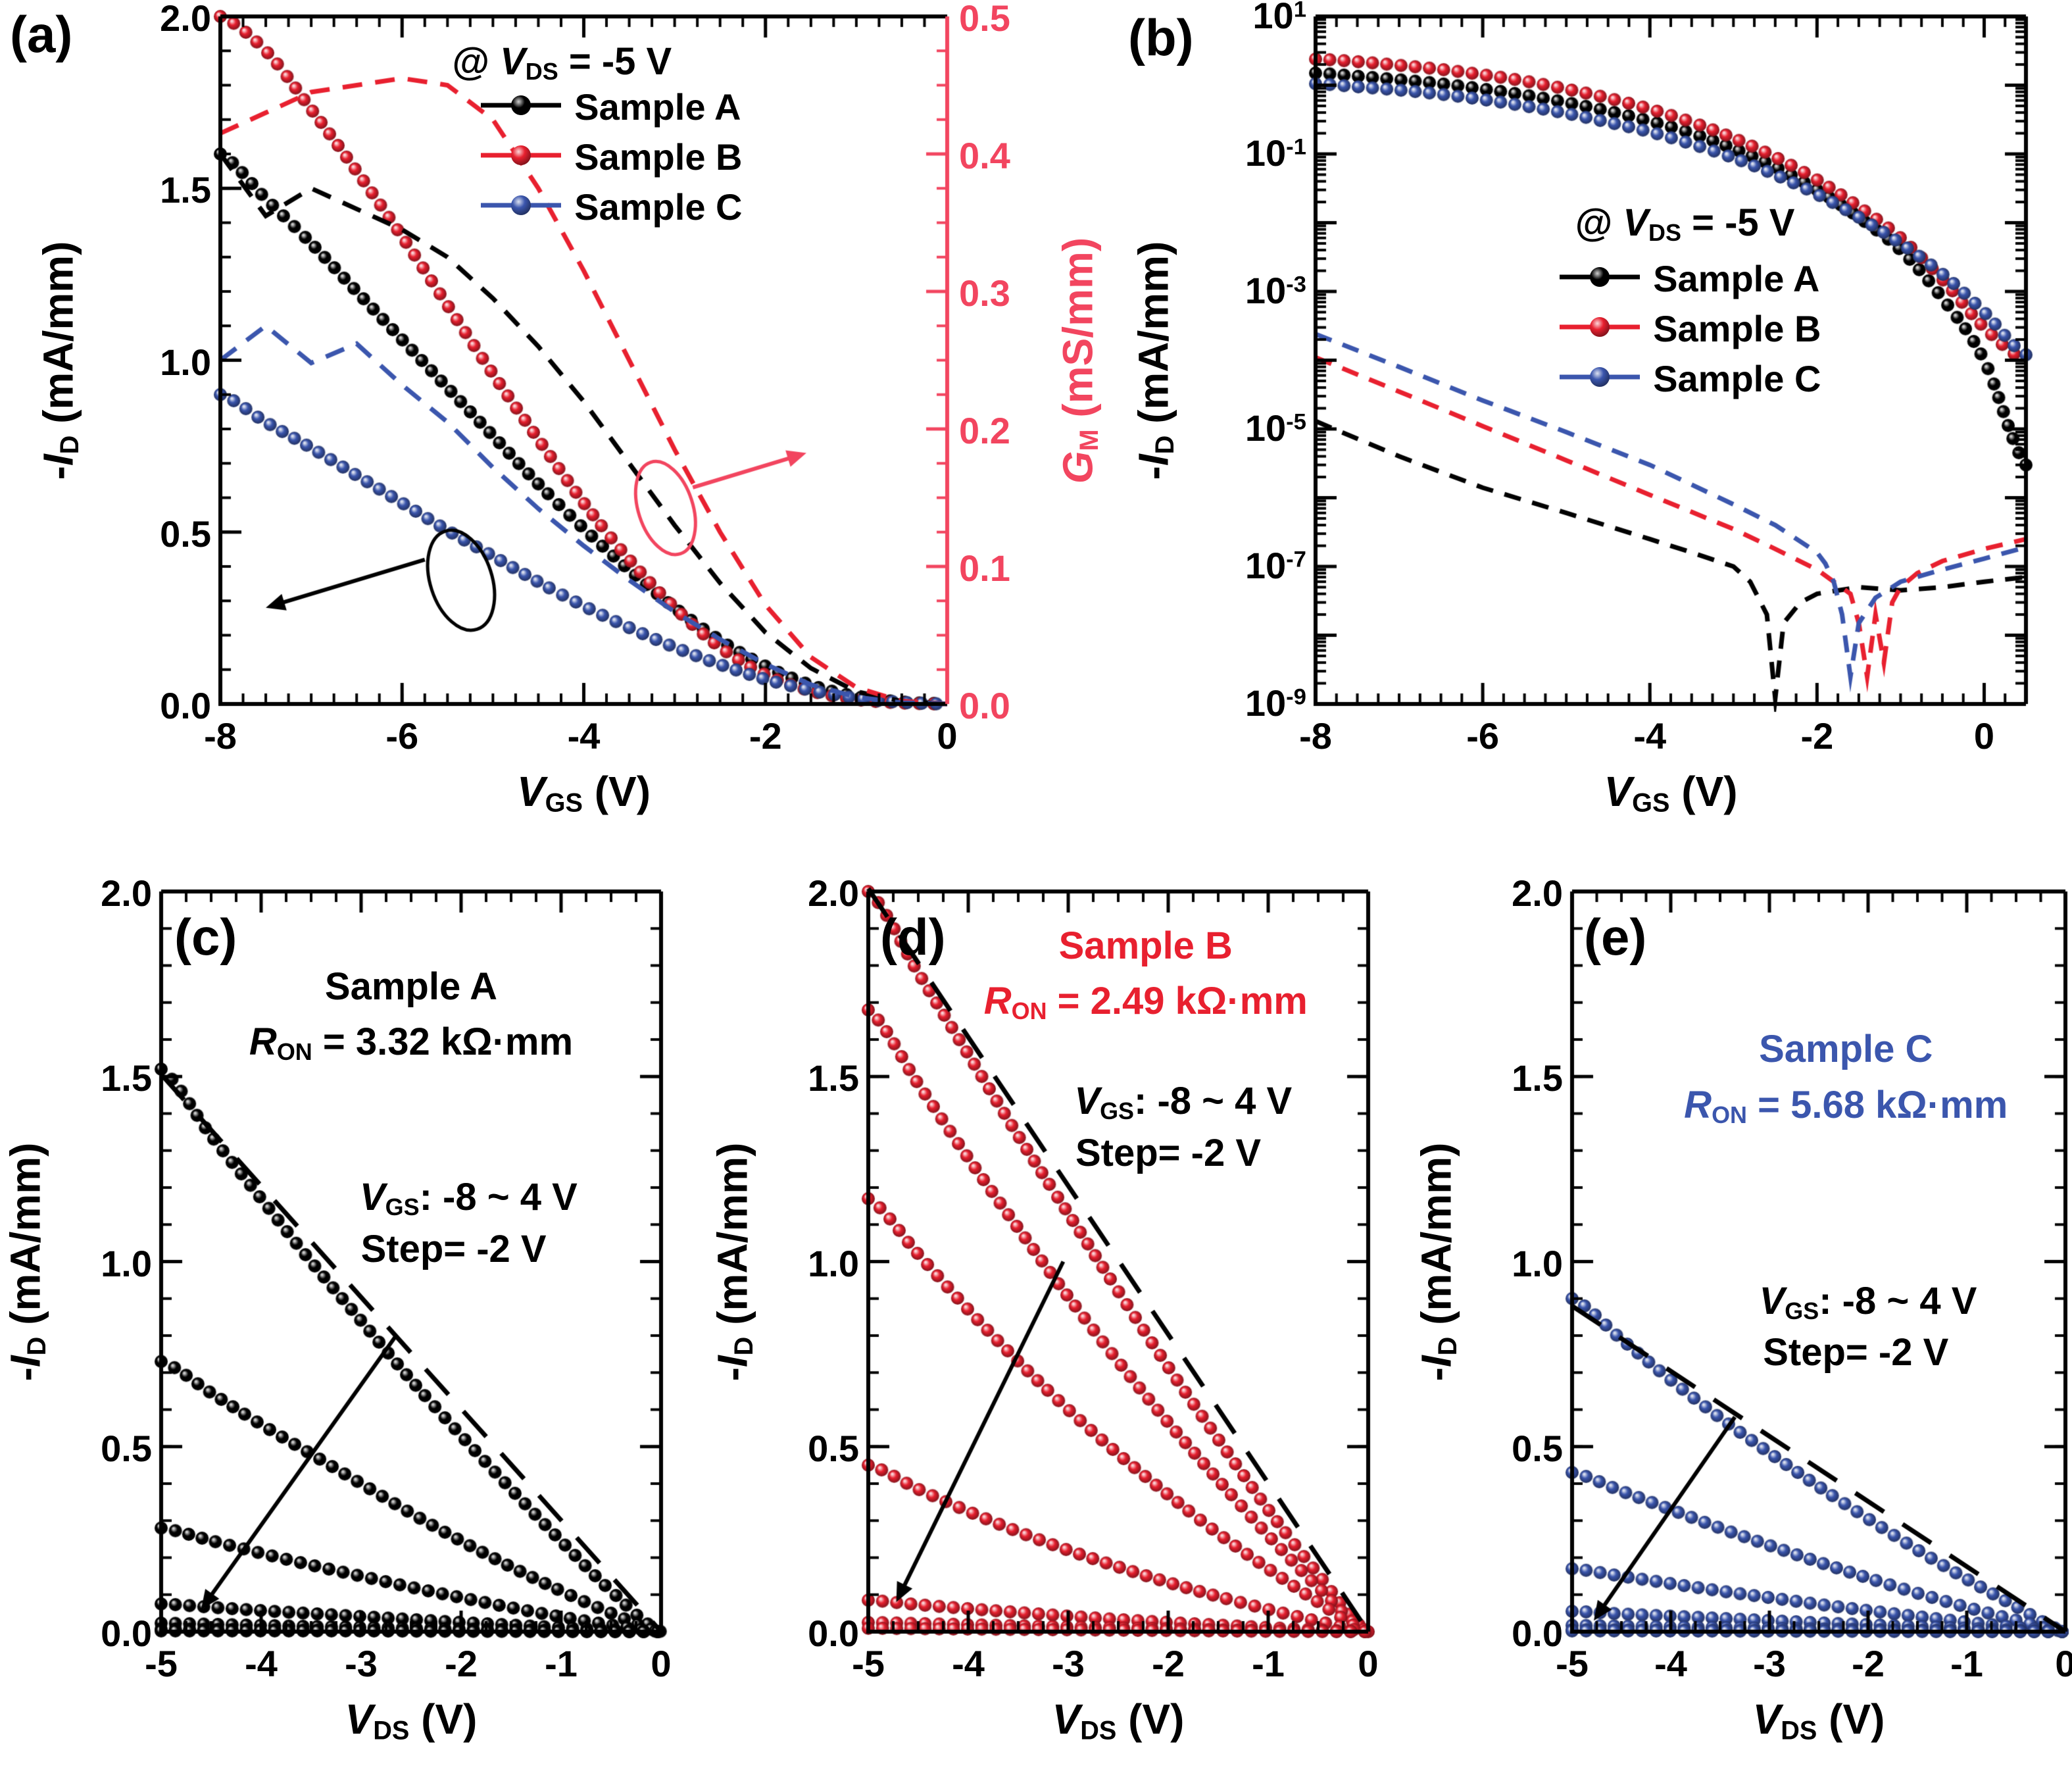  Describe the element at coordinates (1275, 565) in the screenshot. I see `y-tick-label: 10⁻⁷` at that location.